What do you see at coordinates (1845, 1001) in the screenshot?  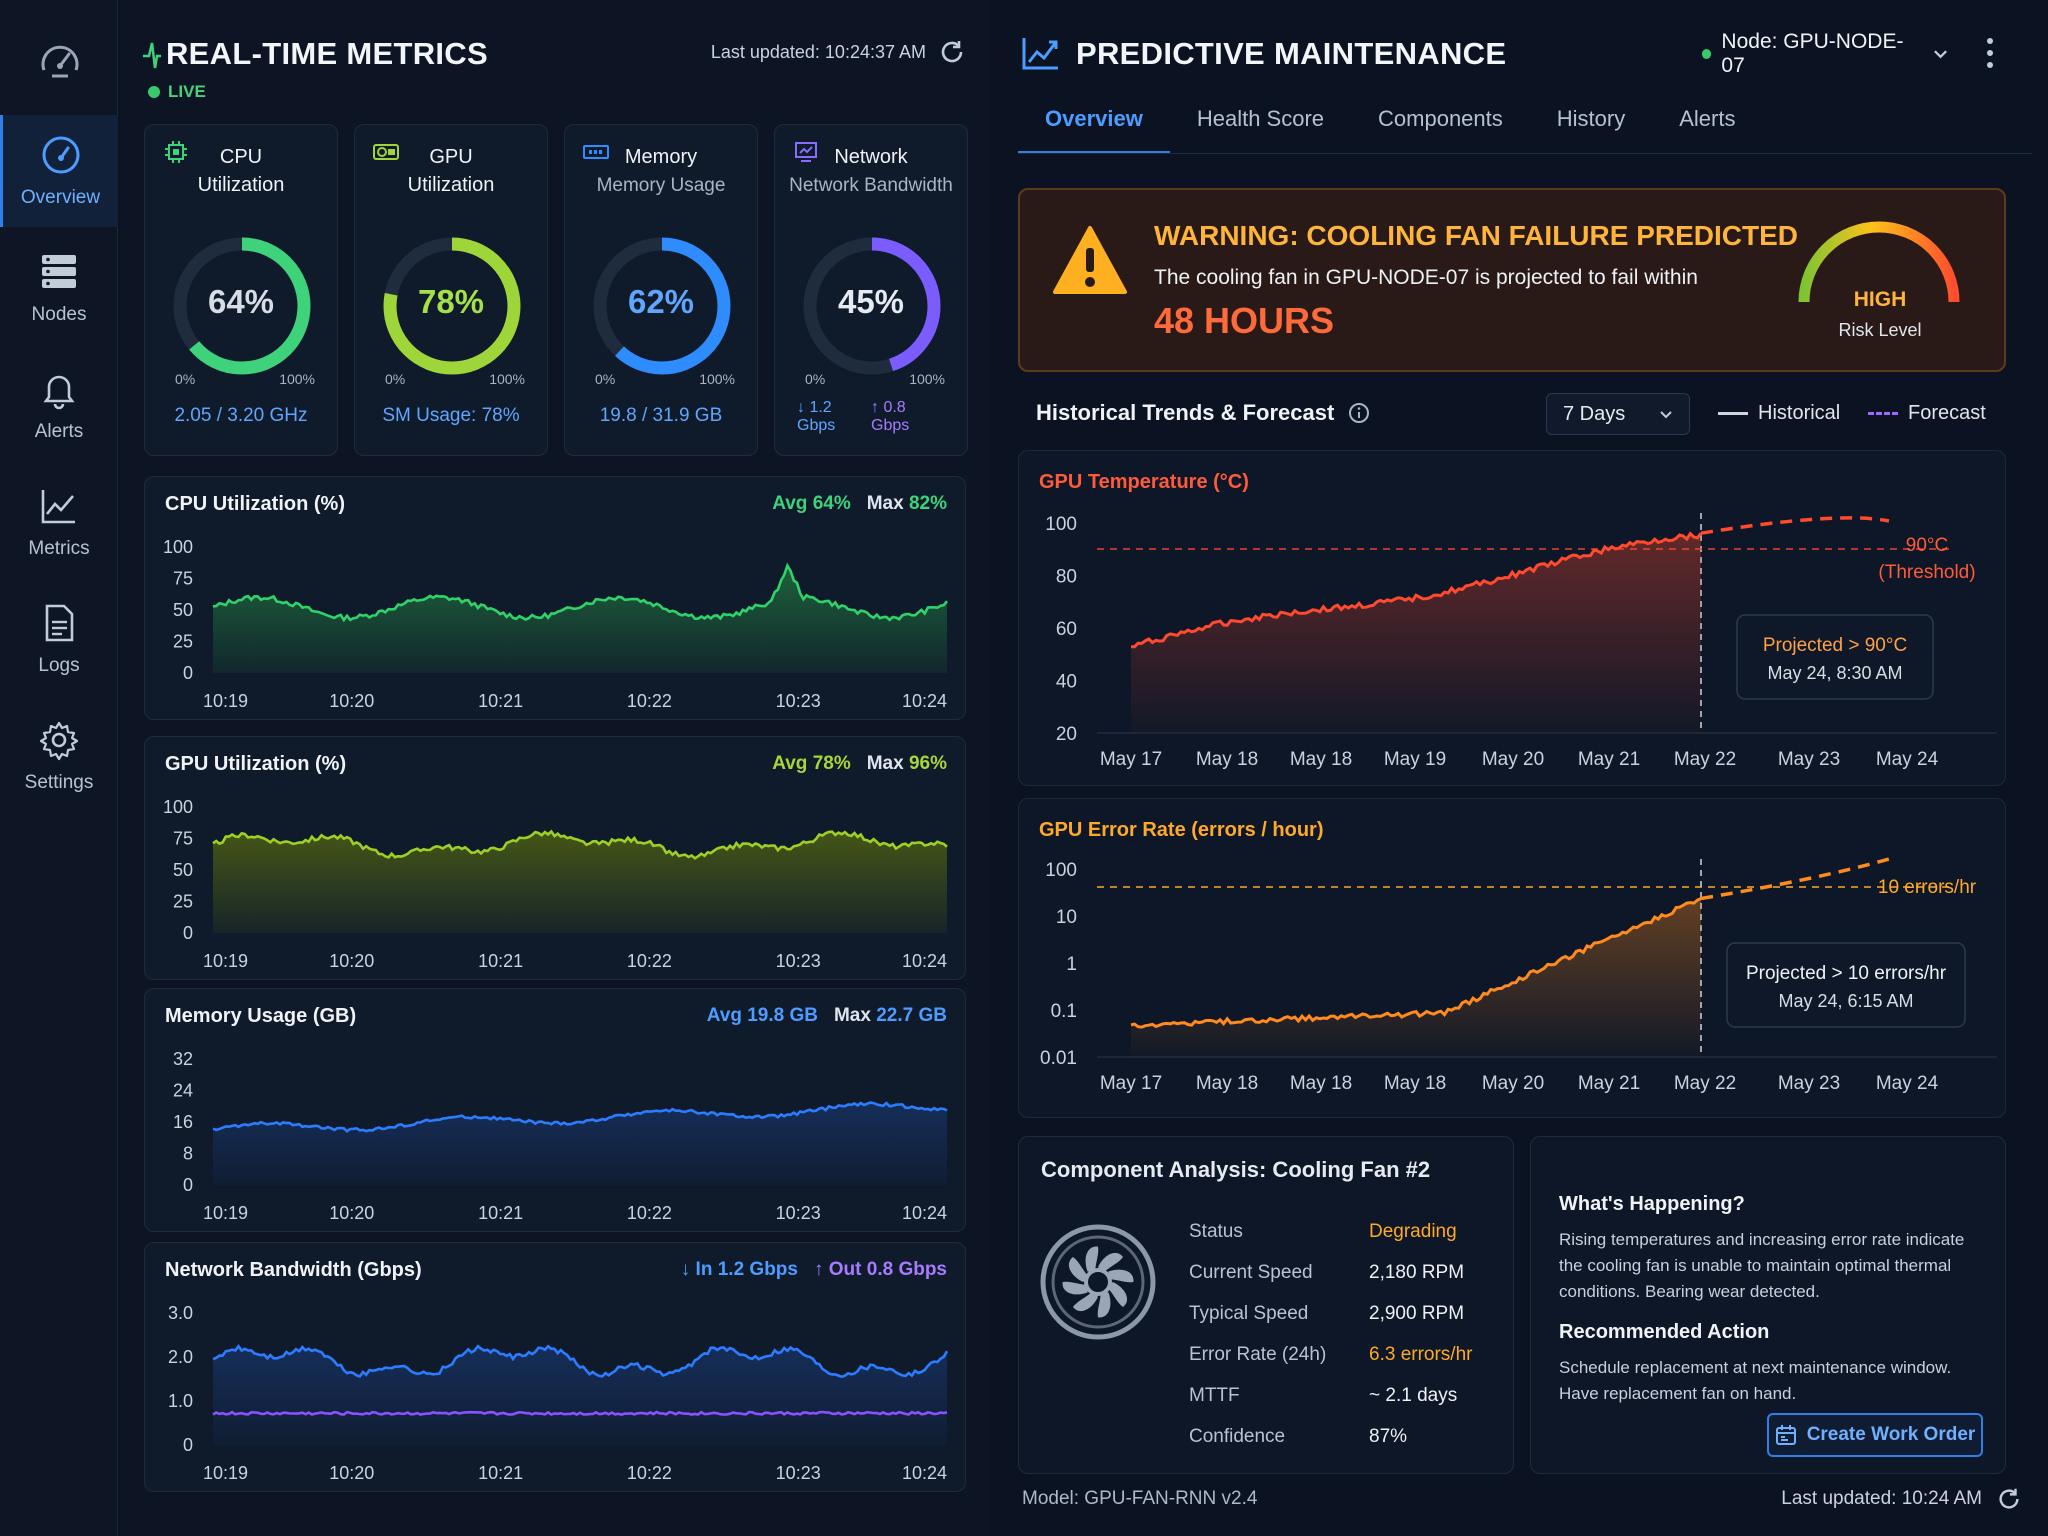 I see `projection-date: May 24, 6:15 AM` at bounding box center [1845, 1001].